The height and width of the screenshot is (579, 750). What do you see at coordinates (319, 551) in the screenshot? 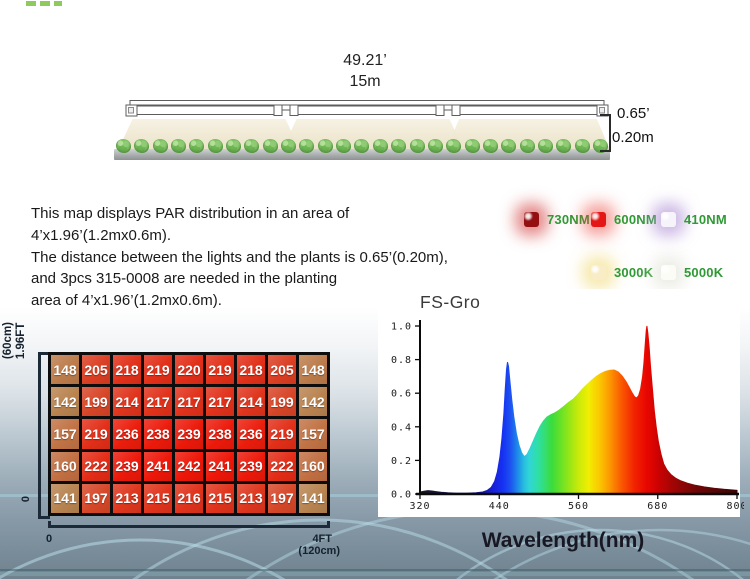
I see `par-map-x-axis-max-cm: (120cm)` at bounding box center [319, 551].